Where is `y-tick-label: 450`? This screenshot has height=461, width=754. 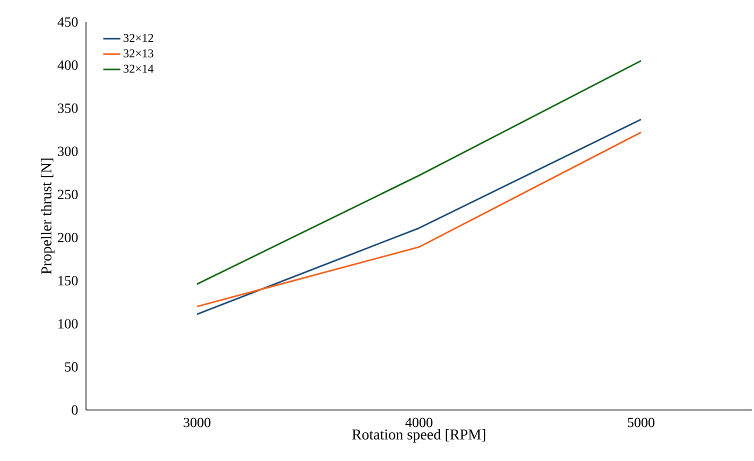 y-tick-label: 450 is located at coordinates (68, 22).